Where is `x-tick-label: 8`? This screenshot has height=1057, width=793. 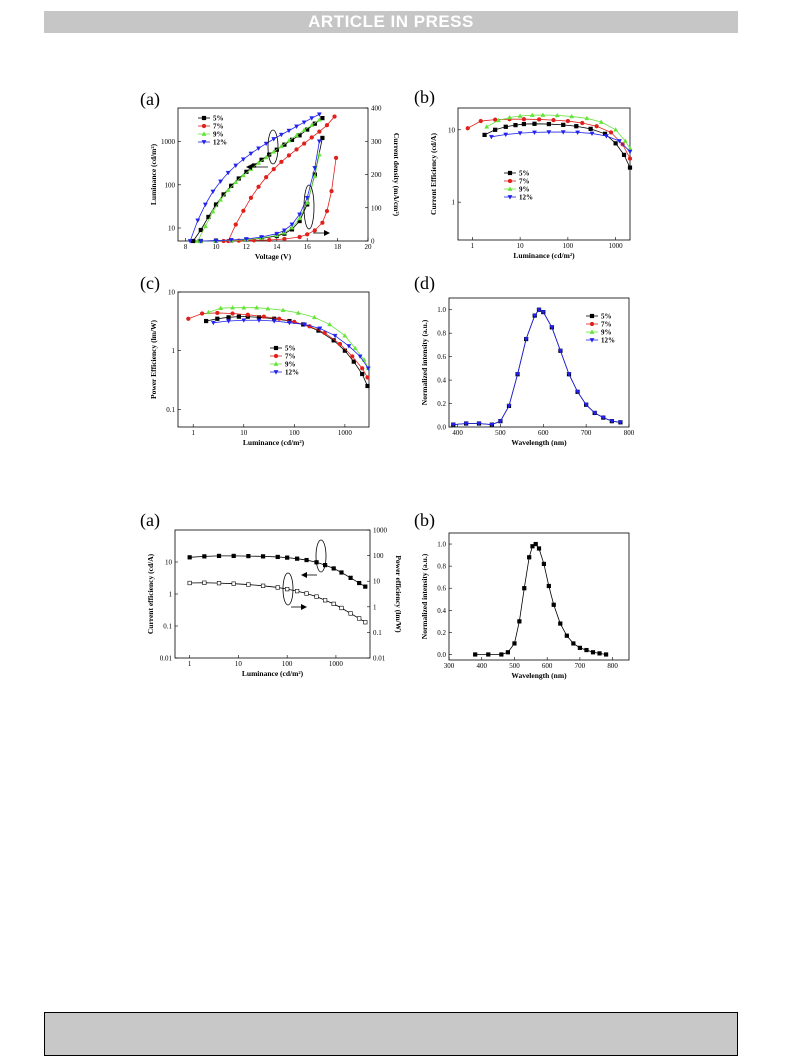 x-tick-label: 8 is located at coordinates (186, 247).